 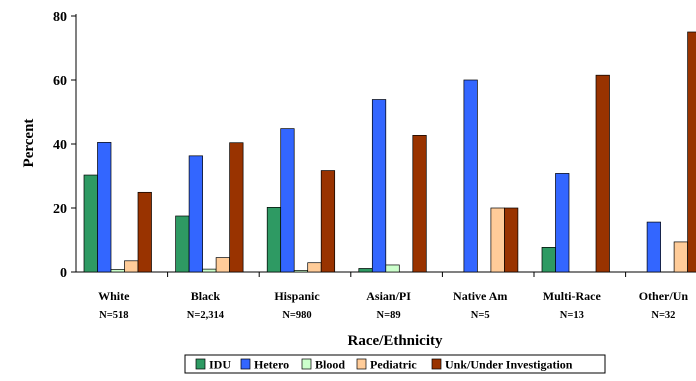 I want to click on x-category-n-label: N=13, so click(x=572, y=315).